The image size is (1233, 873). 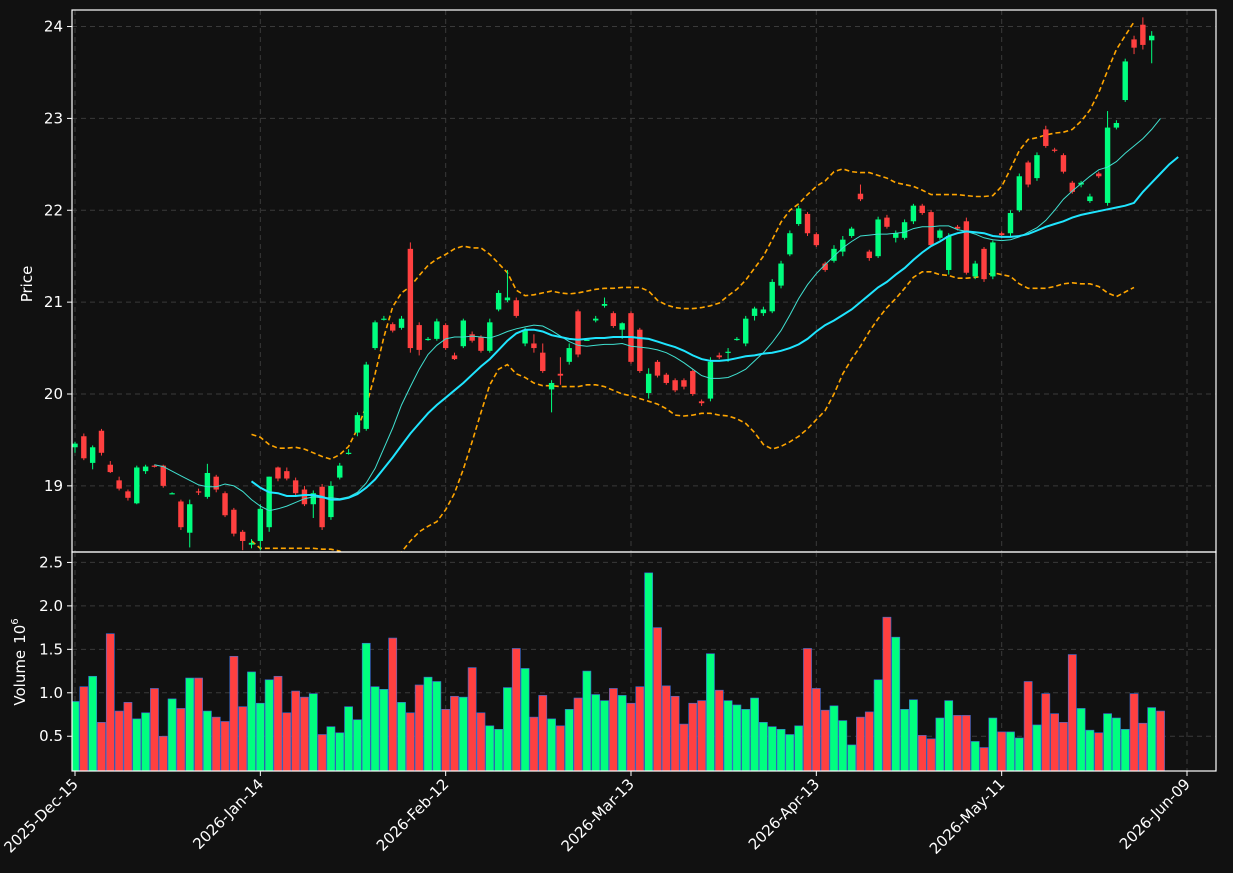 I want to click on price-tick-label: 22, so click(x=53, y=210).